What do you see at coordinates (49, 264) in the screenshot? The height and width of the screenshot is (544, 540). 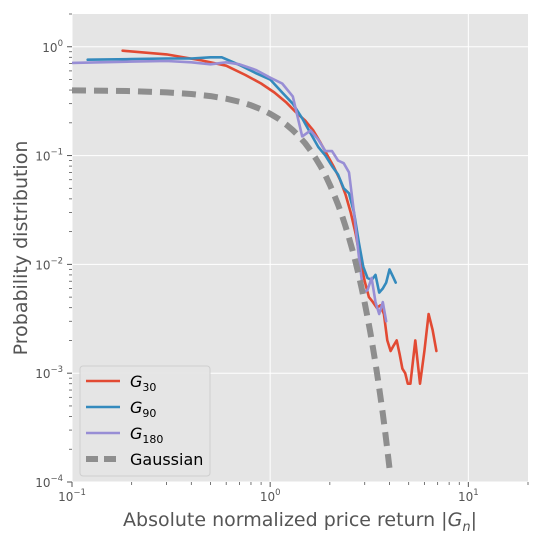 I see `y-tick-label: 10⁻²` at bounding box center [49, 264].